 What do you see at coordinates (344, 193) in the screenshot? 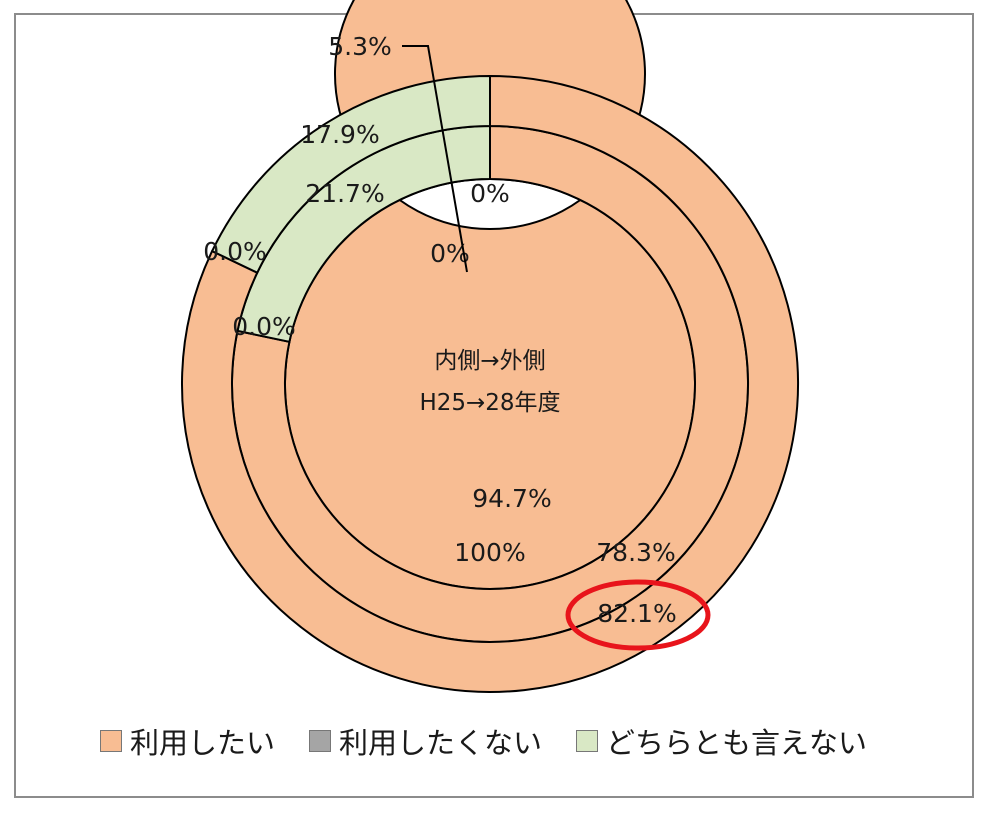
I see `data-label-third-neither: 21.7%` at bounding box center [344, 193].